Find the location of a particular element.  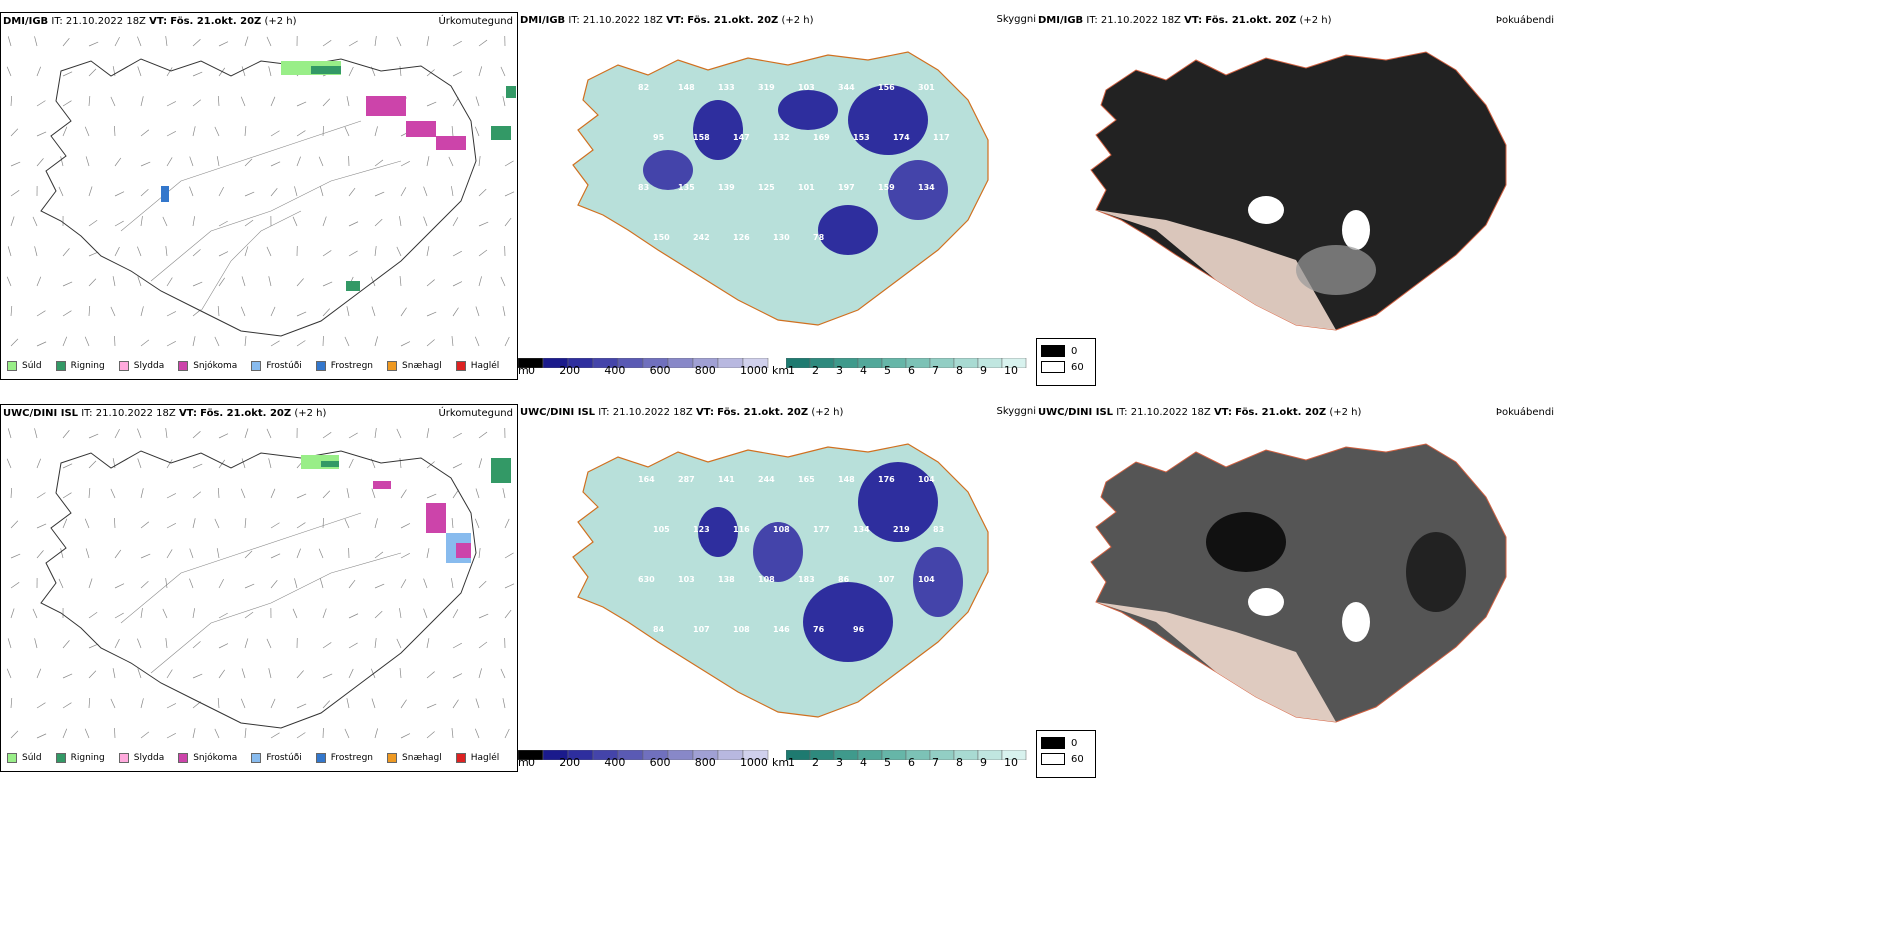

fog-legend-row: 60 is located at coordinates (1066, 759).